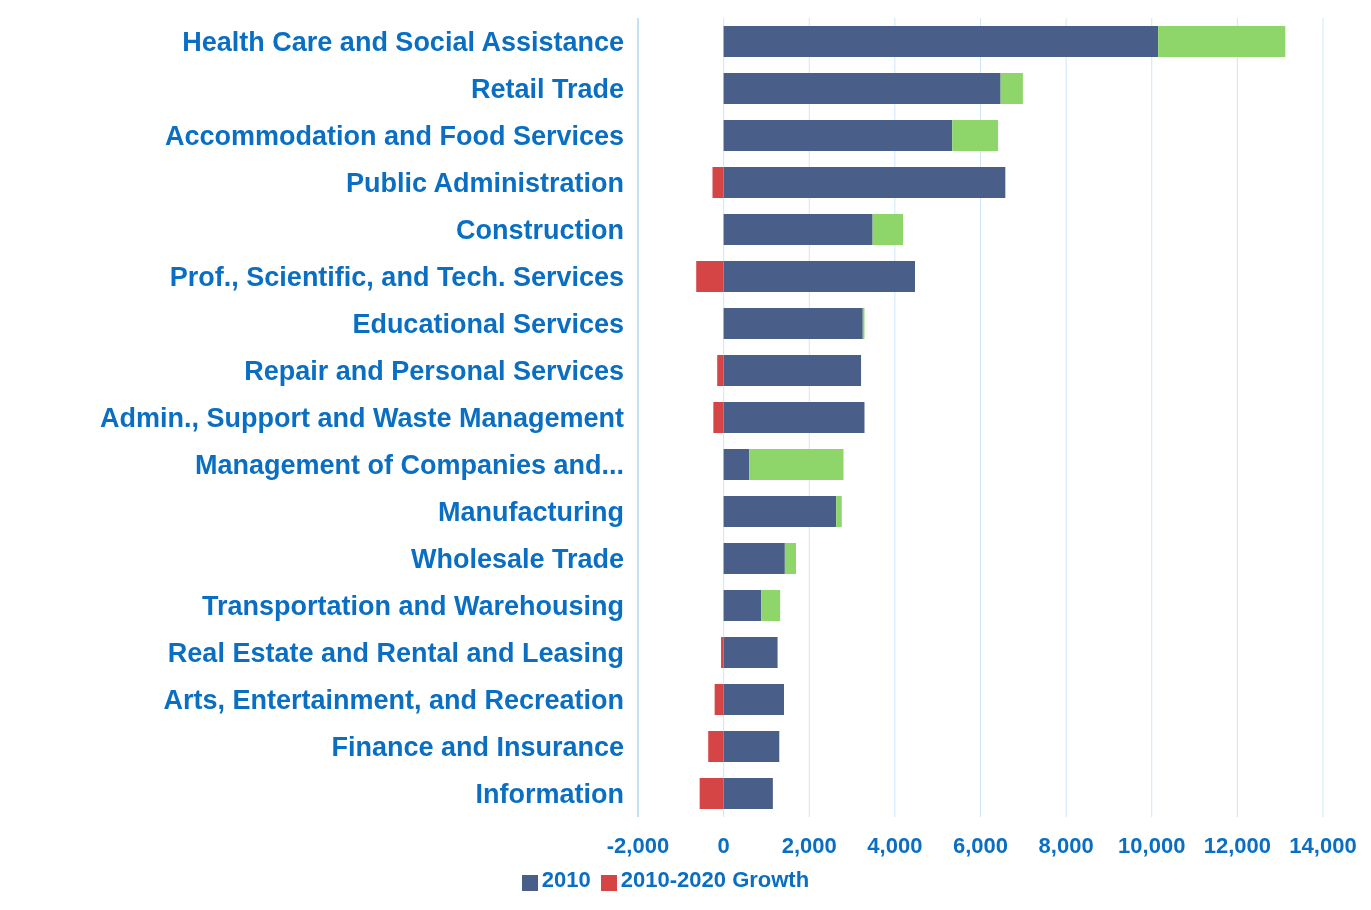  What do you see at coordinates (517, 558) in the screenshot?
I see `y-tick-label: Wholesale Trade` at bounding box center [517, 558].